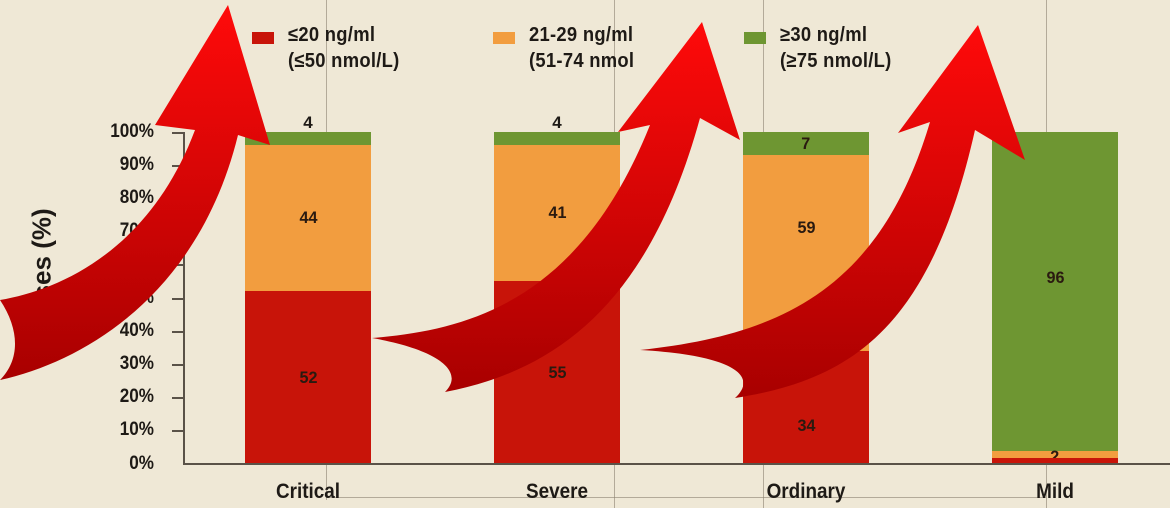 This screenshot has width=1170, height=508. Describe the element at coordinates (136, 330) in the screenshot. I see `y-tick-label: 40%` at that location.